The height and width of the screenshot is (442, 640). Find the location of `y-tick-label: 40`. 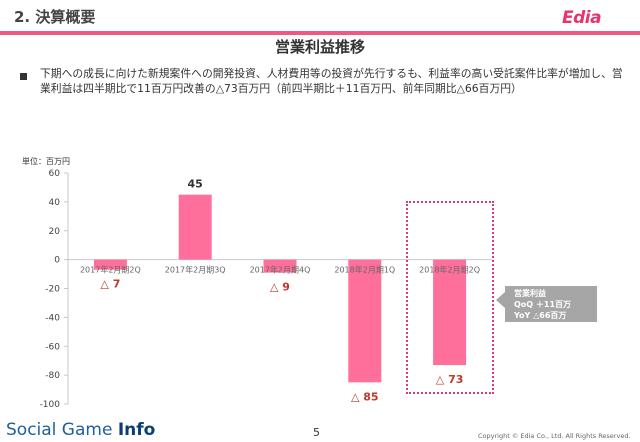

y-tick-label: 40 is located at coordinates (55, 203).